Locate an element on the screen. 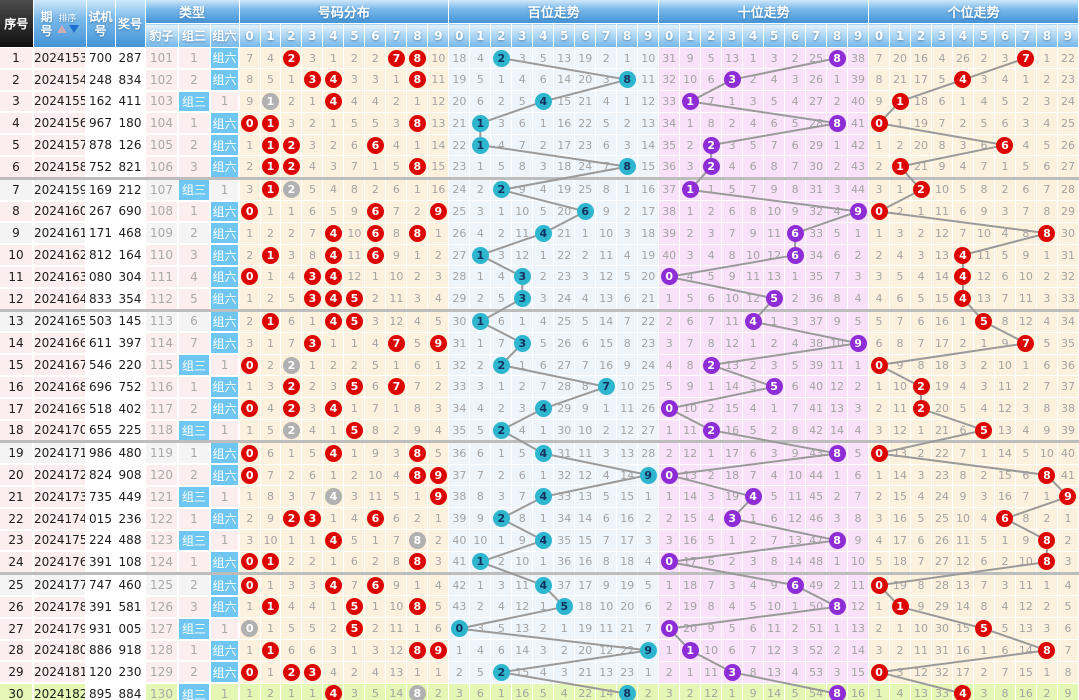 Image resolution: width=1079 pixels, height=700 pixels. prize-cell: 145 is located at coordinates (130, 321).